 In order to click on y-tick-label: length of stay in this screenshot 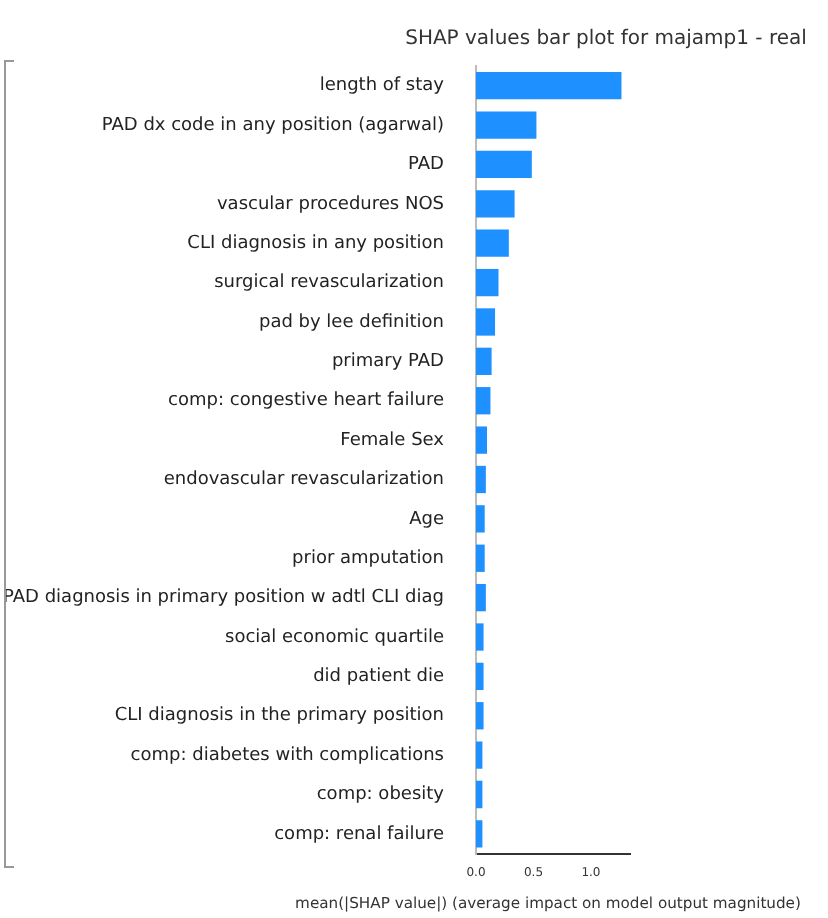, I will do `click(382, 86)`.